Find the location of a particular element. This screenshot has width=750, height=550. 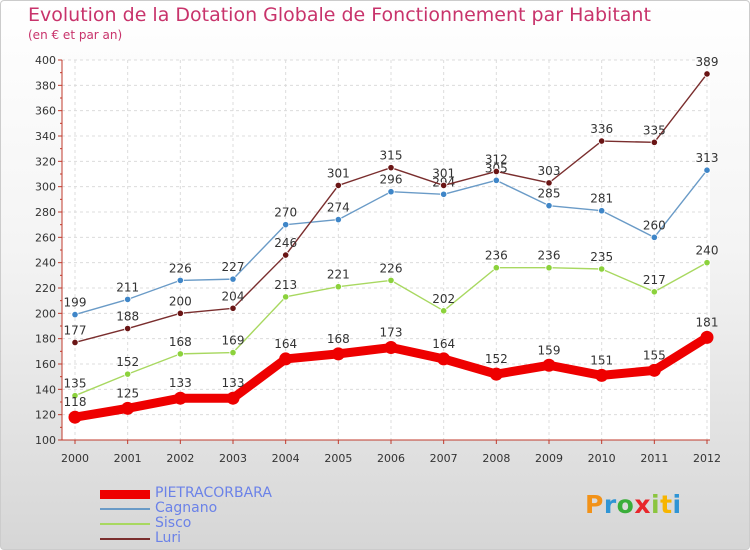

x-tick-label: 2011 is located at coordinates (654, 458).